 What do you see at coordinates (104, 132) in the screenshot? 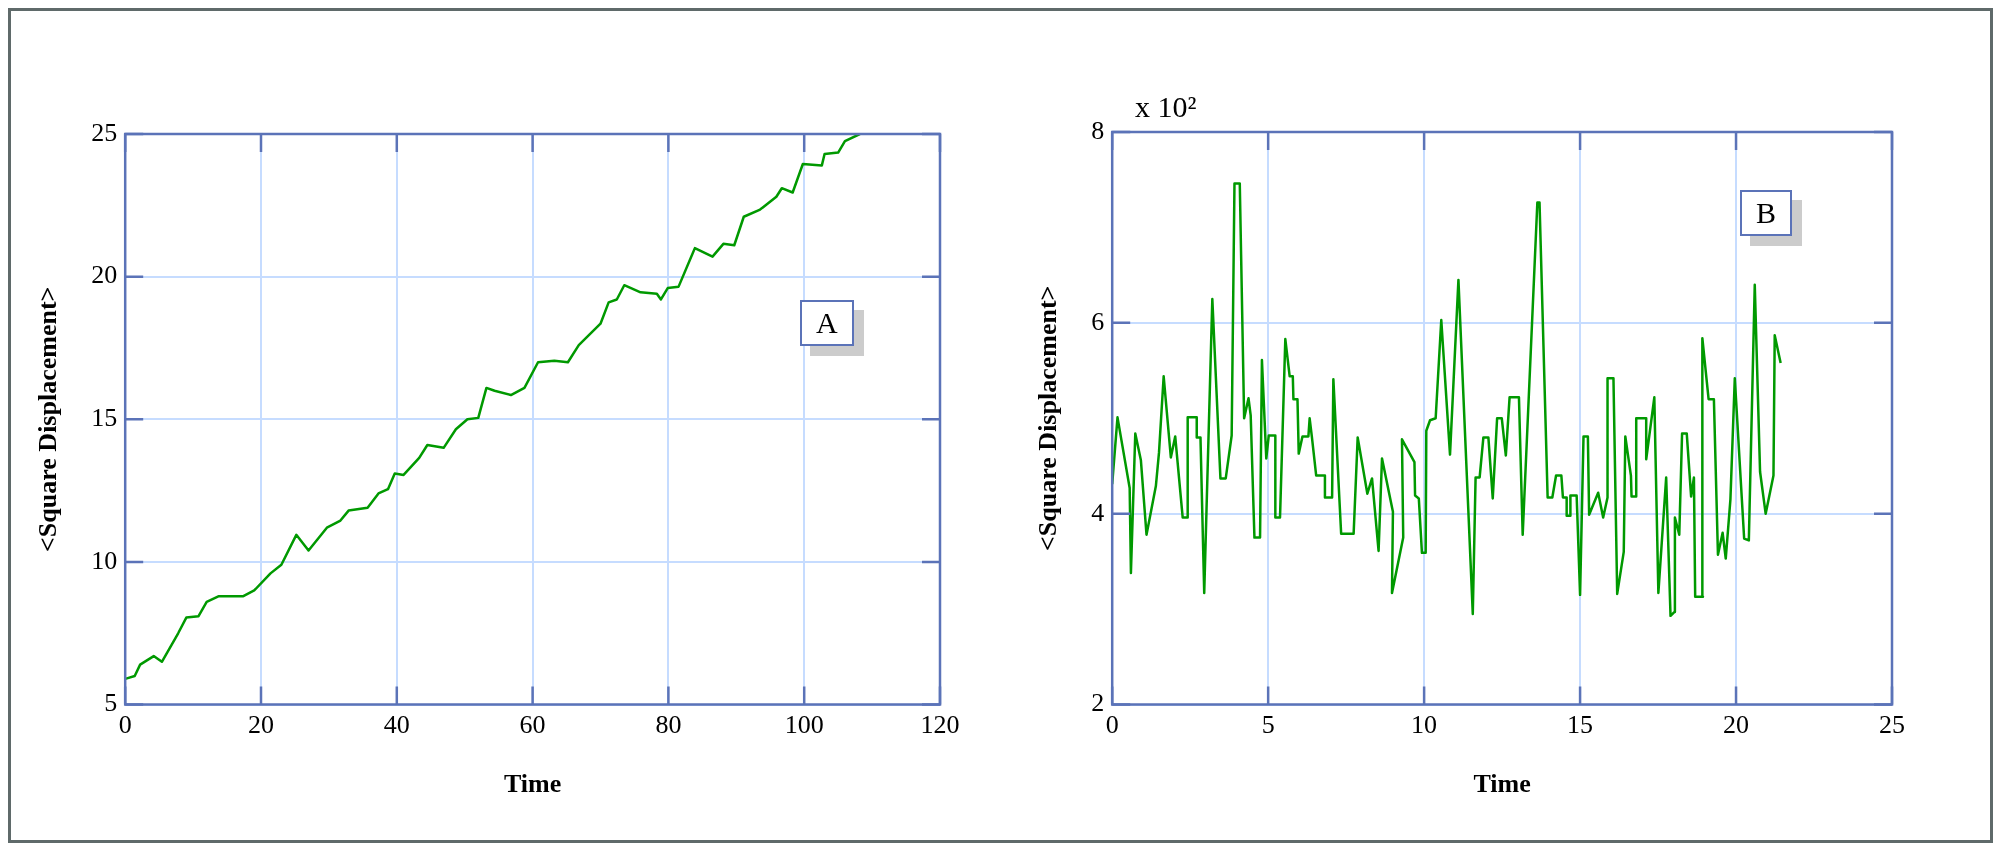
I see `y-tick-label: 25` at bounding box center [104, 132].